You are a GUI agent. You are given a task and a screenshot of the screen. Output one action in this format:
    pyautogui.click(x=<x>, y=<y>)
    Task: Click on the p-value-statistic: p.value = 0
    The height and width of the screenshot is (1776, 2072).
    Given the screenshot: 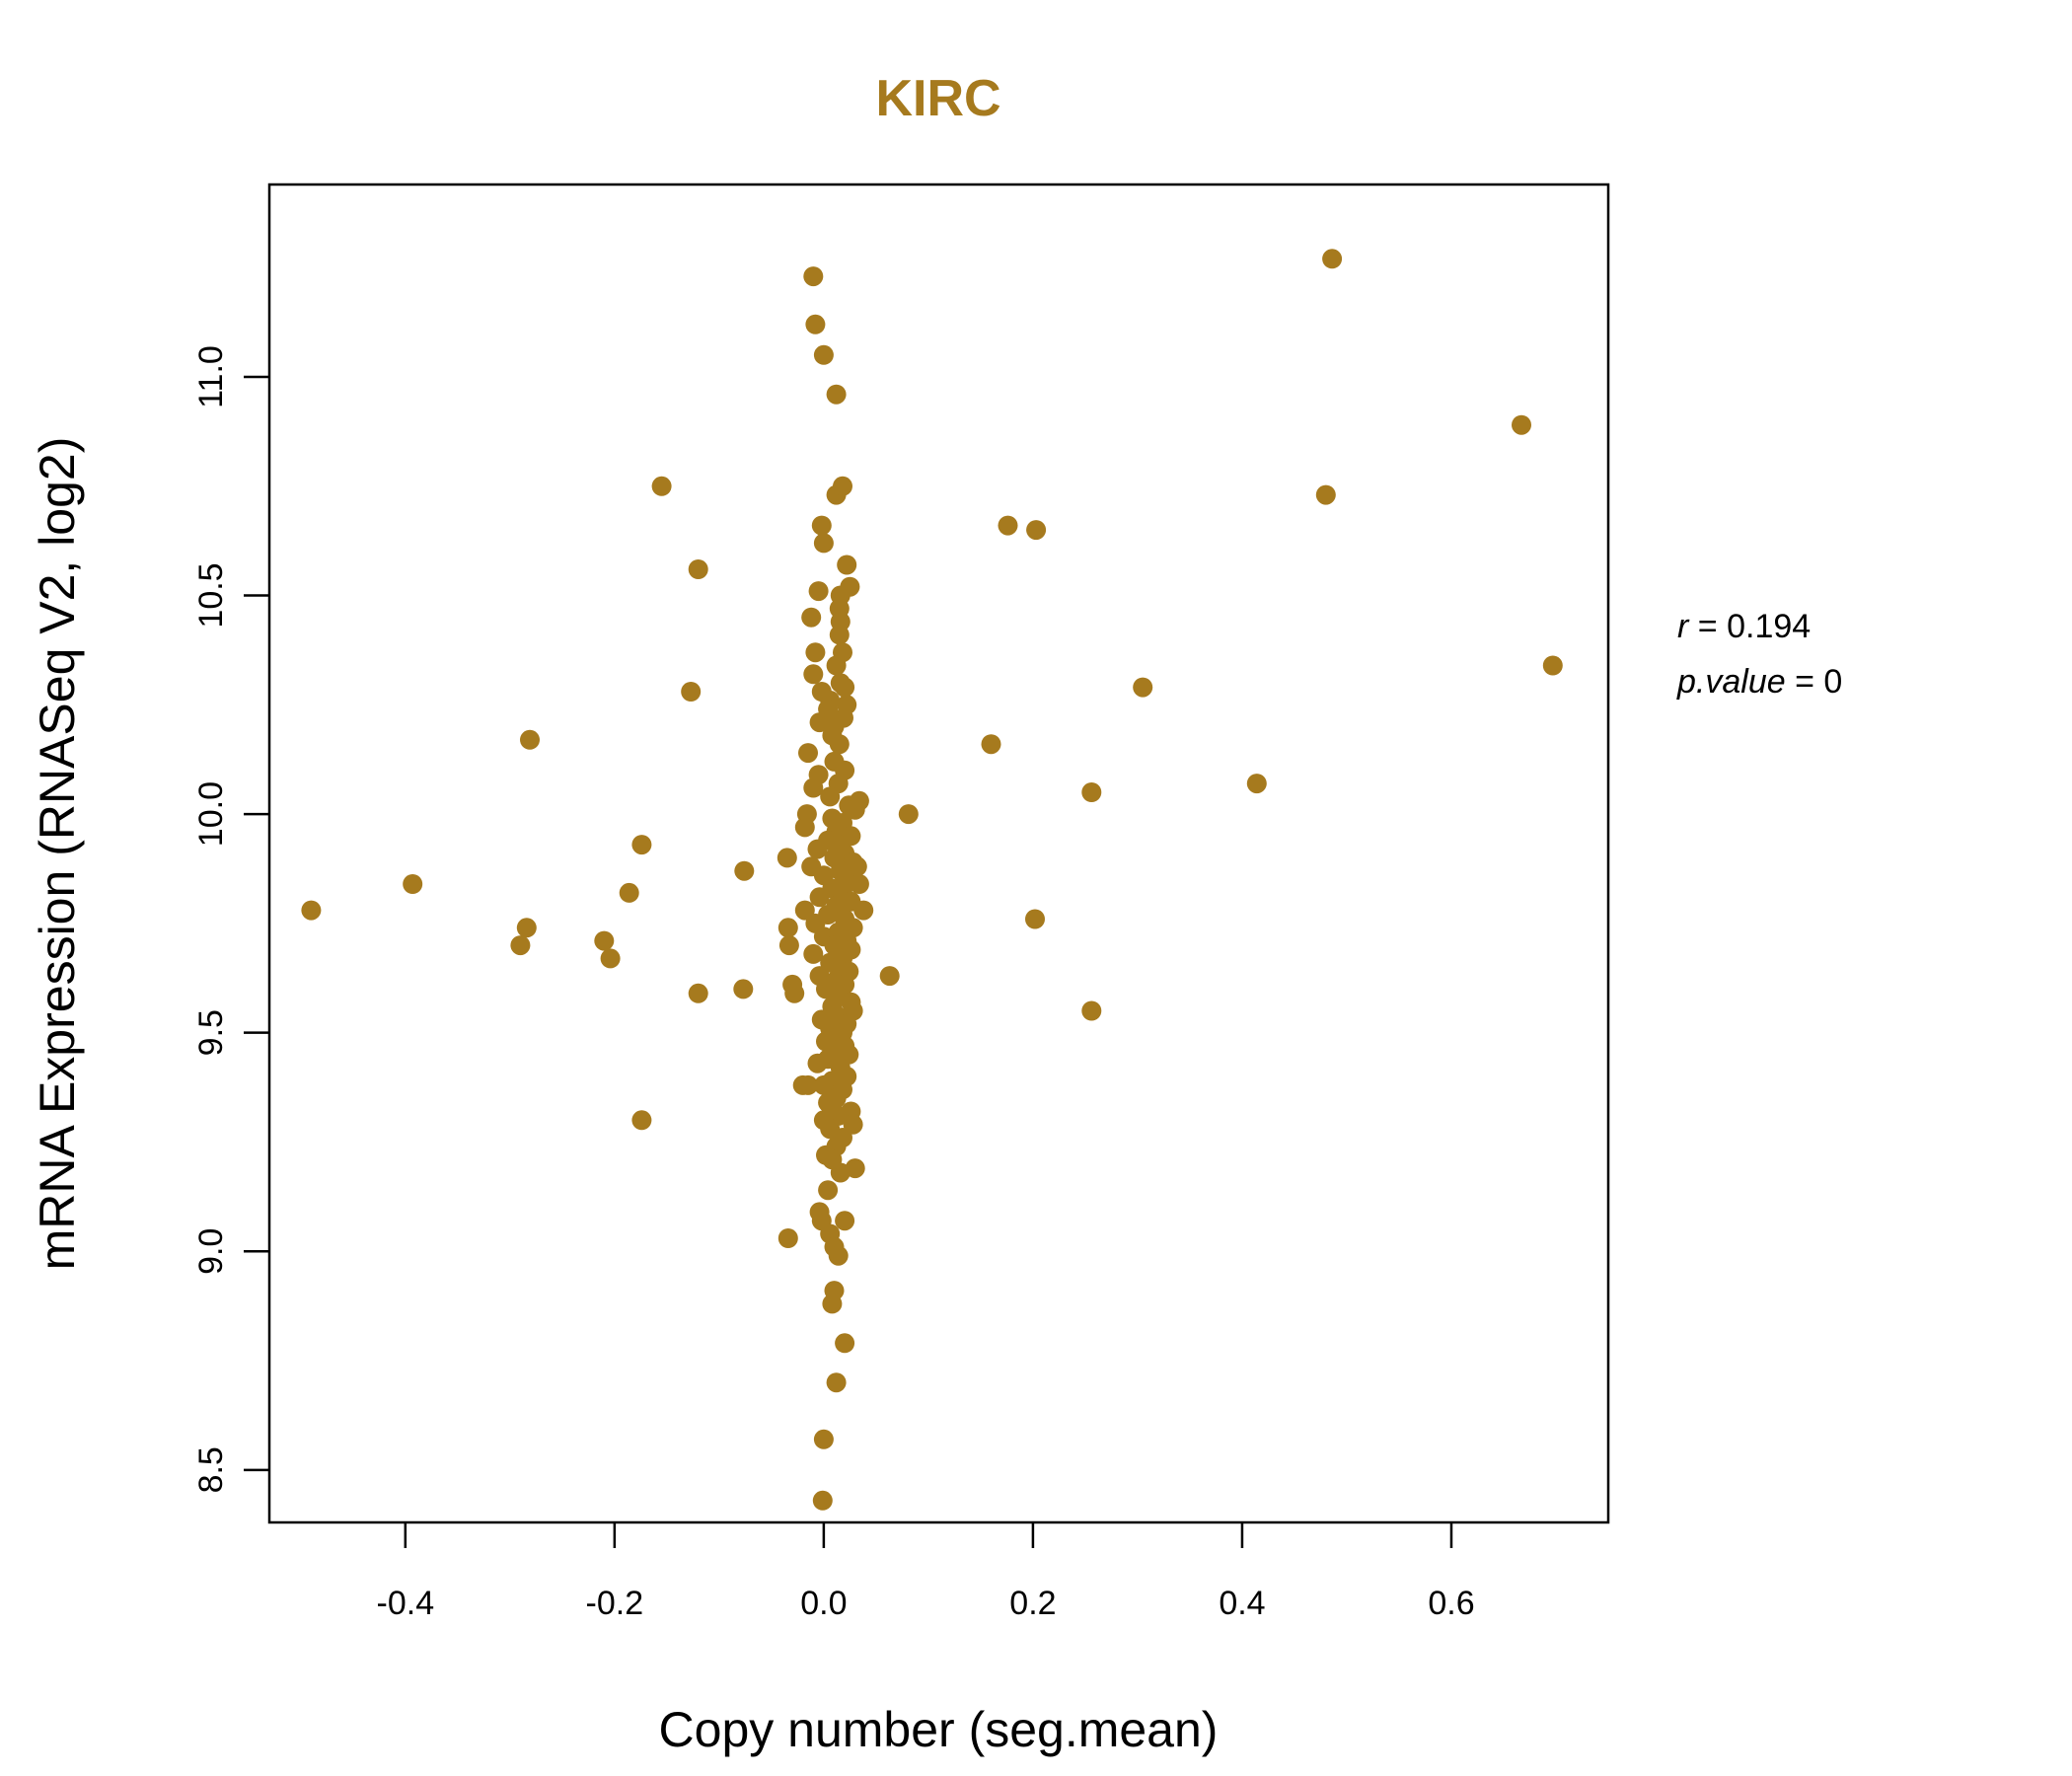 What is the action you would take?
    pyautogui.click(x=1759, y=682)
    